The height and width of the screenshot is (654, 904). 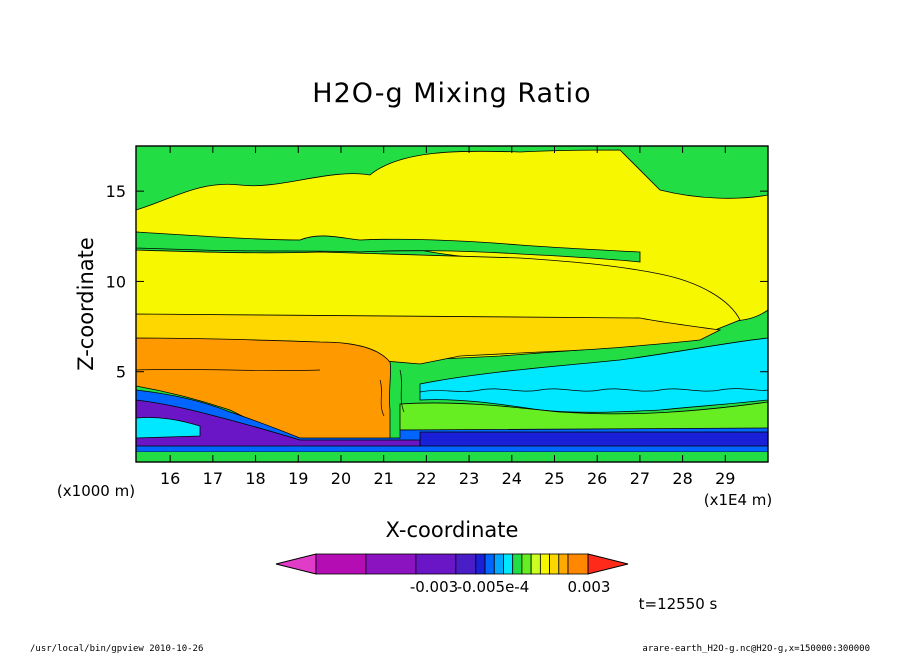 I want to click on x-tick-label: 20, so click(x=341, y=478).